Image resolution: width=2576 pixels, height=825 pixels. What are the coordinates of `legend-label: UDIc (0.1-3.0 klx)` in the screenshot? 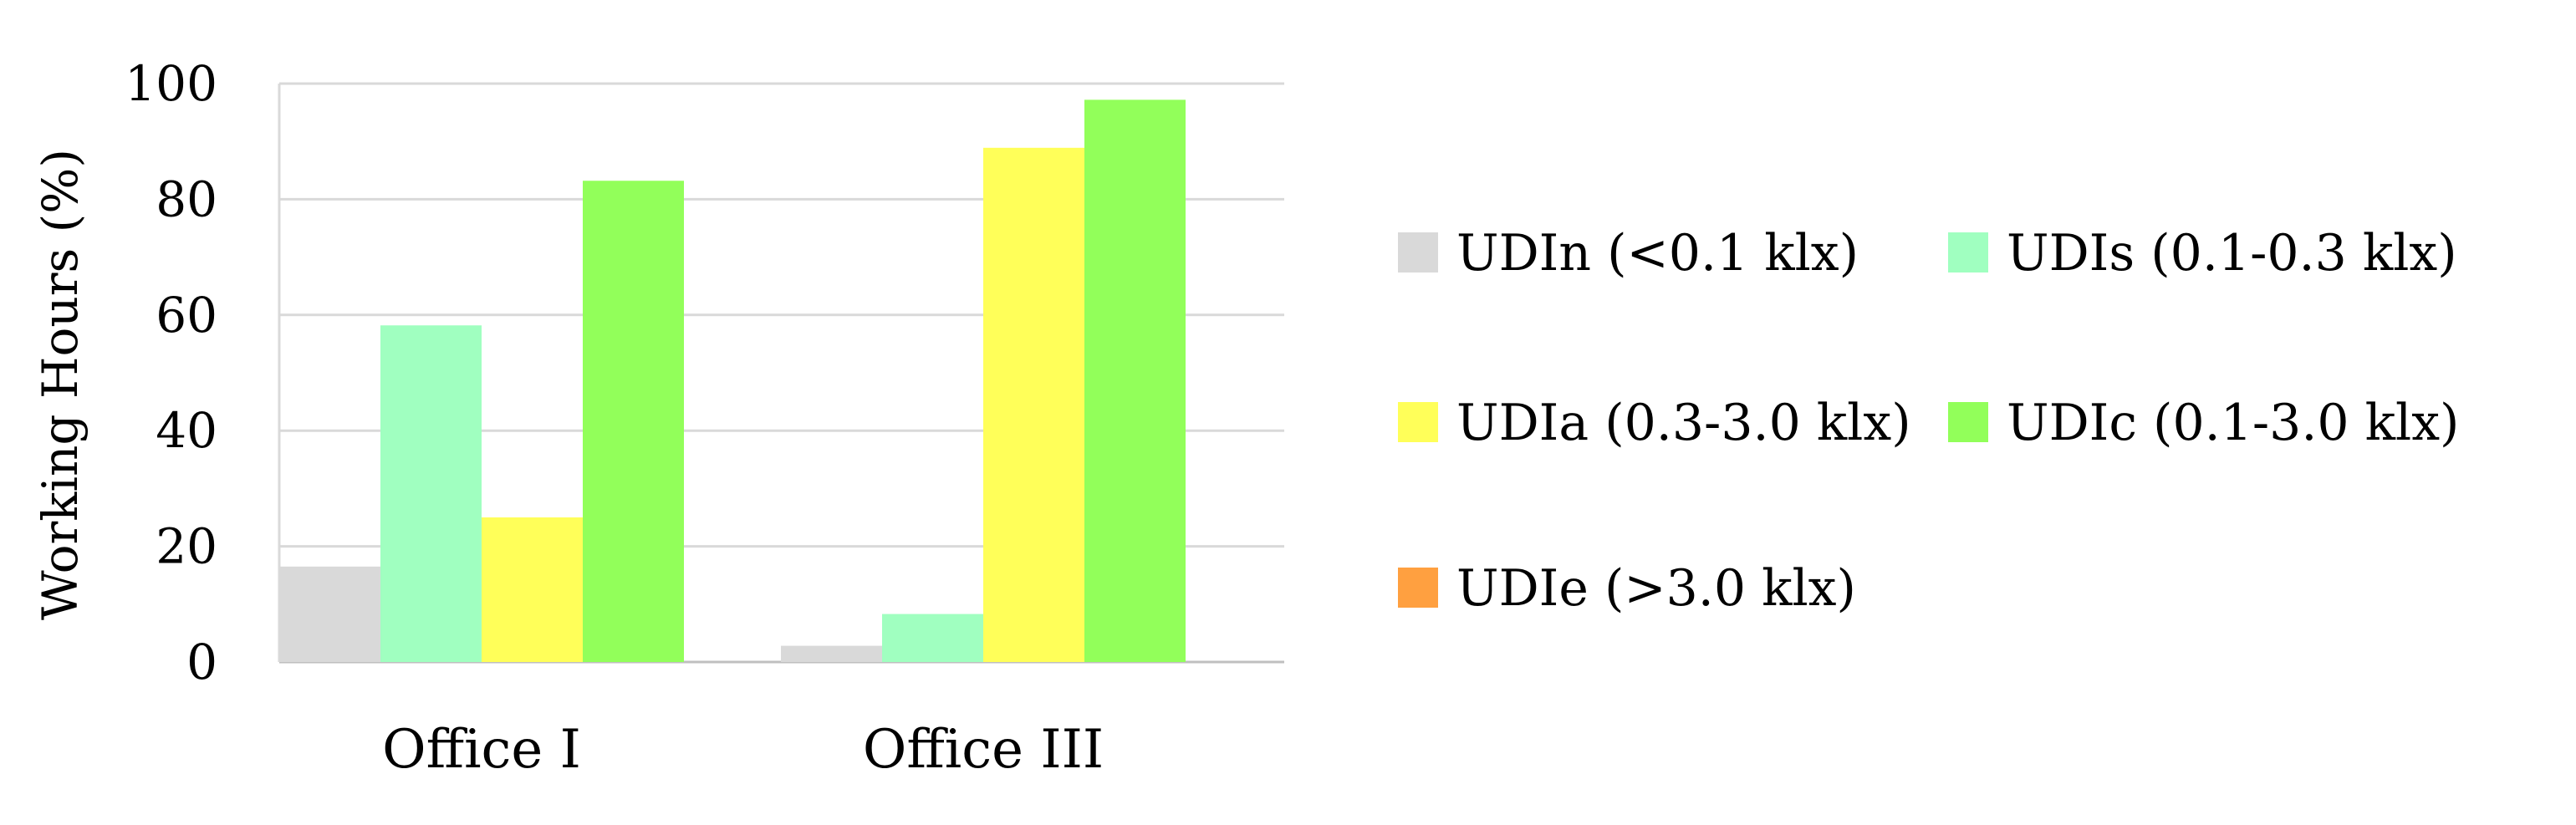 It's located at (2233, 423).